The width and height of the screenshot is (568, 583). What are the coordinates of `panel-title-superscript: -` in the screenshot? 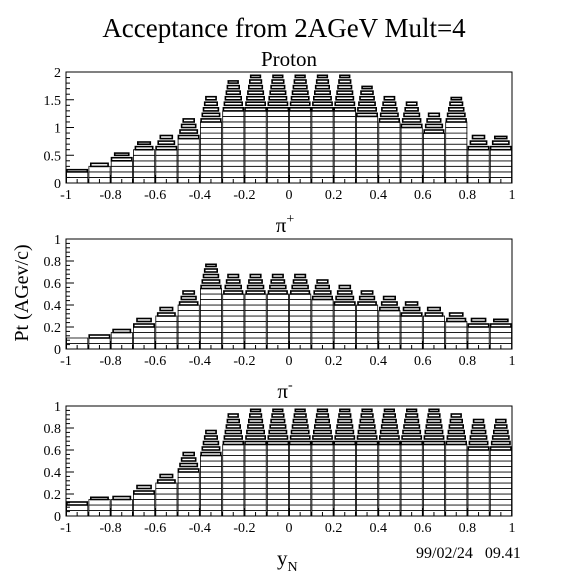 It's located at (290, 385).